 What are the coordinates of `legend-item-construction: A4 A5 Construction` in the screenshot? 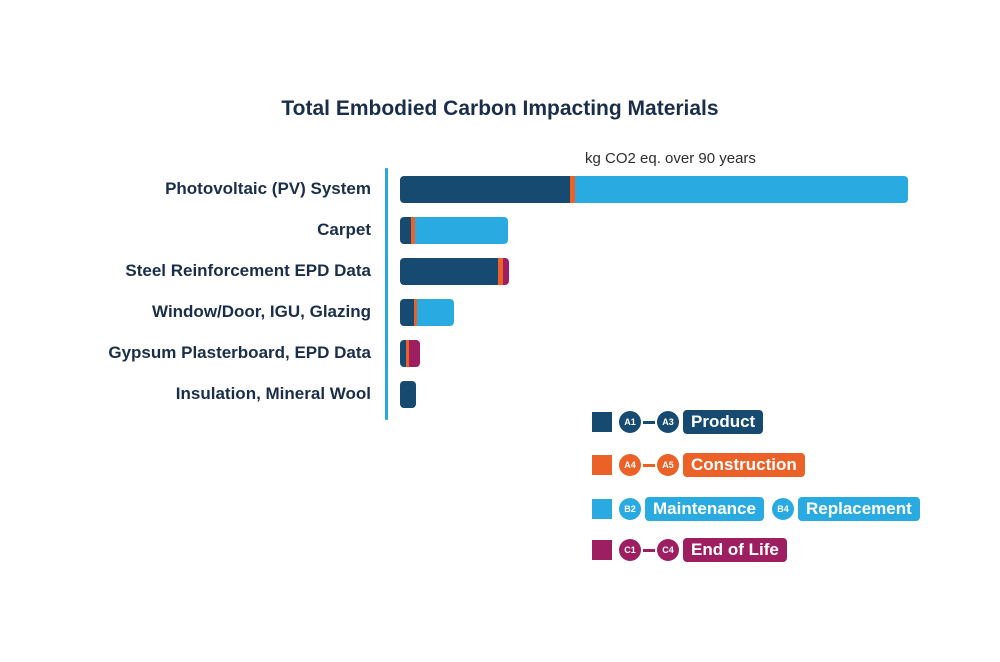 It's located at (698, 465).